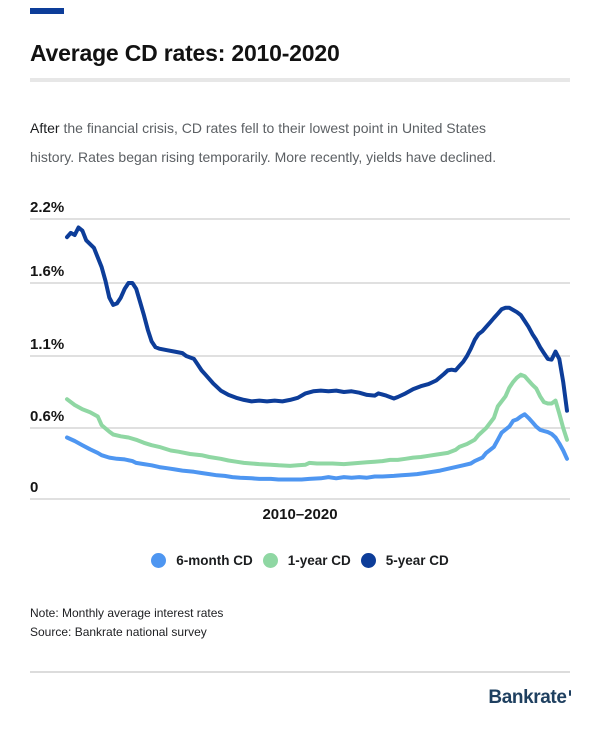  What do you see at coordinates (300, 80) in the screenshot?
I see `title-divider` at bounding box center [300, 80].